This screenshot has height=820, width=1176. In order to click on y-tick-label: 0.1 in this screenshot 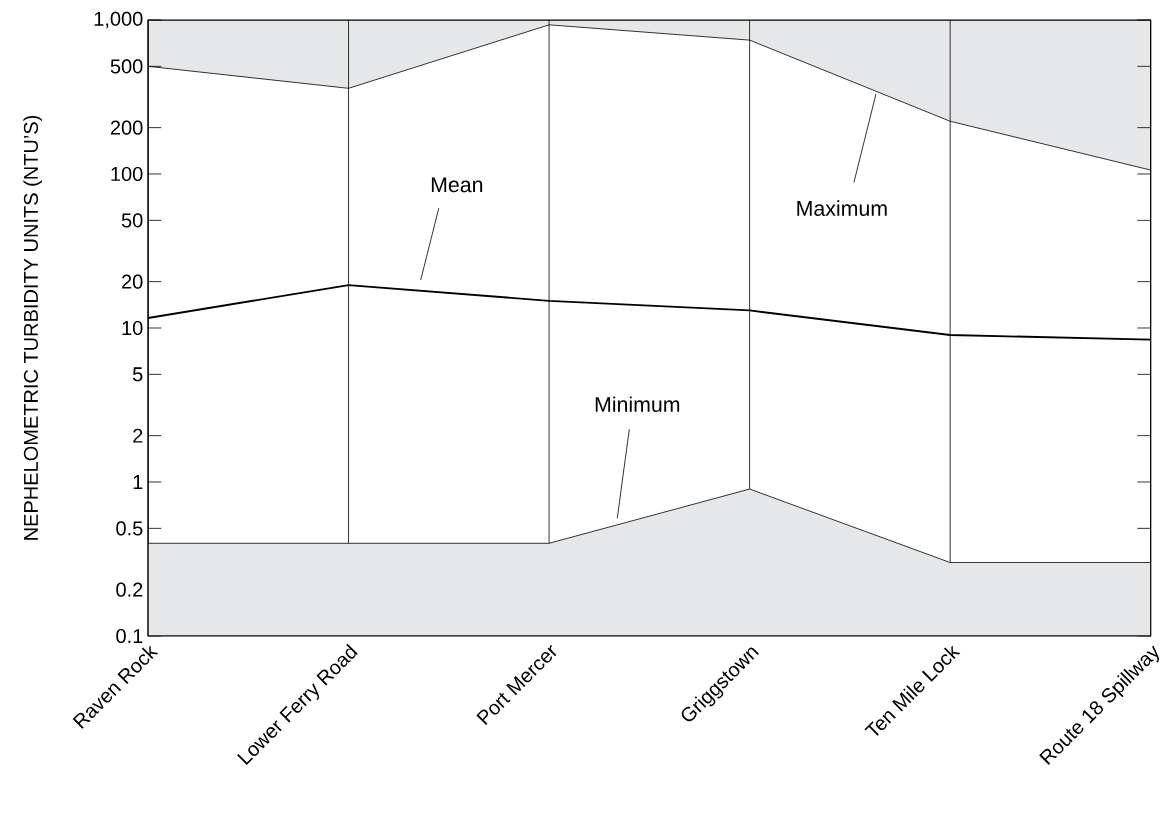, I will do `click(129, 636)`.